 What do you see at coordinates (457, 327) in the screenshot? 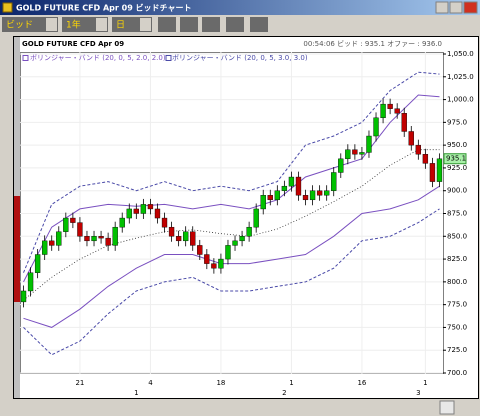
I see `y-tick-label: 750.0` at bounding box center [457, 327].